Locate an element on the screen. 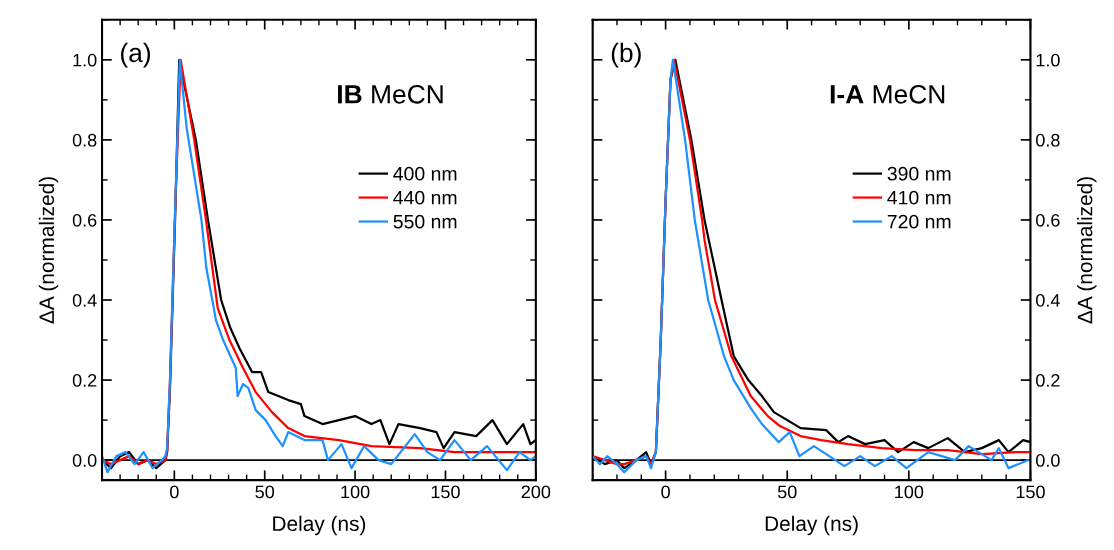 The height and width of the screenshot is (550, 1114). y-tick-label: 0.4 is located at coordinates (84, 300).